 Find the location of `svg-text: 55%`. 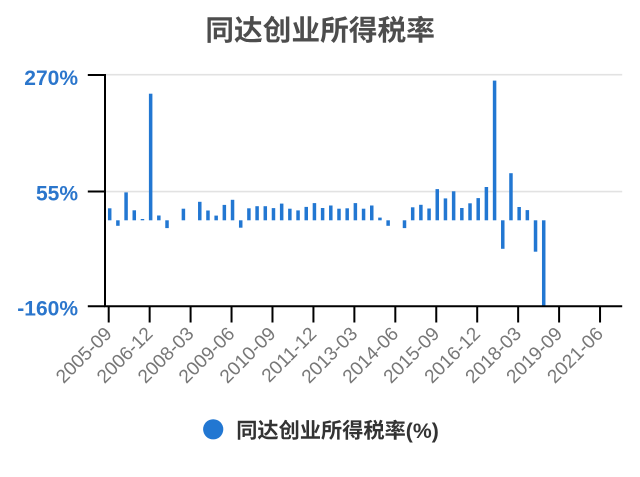

svg-text: 55% is located at coordinates (57, 193).